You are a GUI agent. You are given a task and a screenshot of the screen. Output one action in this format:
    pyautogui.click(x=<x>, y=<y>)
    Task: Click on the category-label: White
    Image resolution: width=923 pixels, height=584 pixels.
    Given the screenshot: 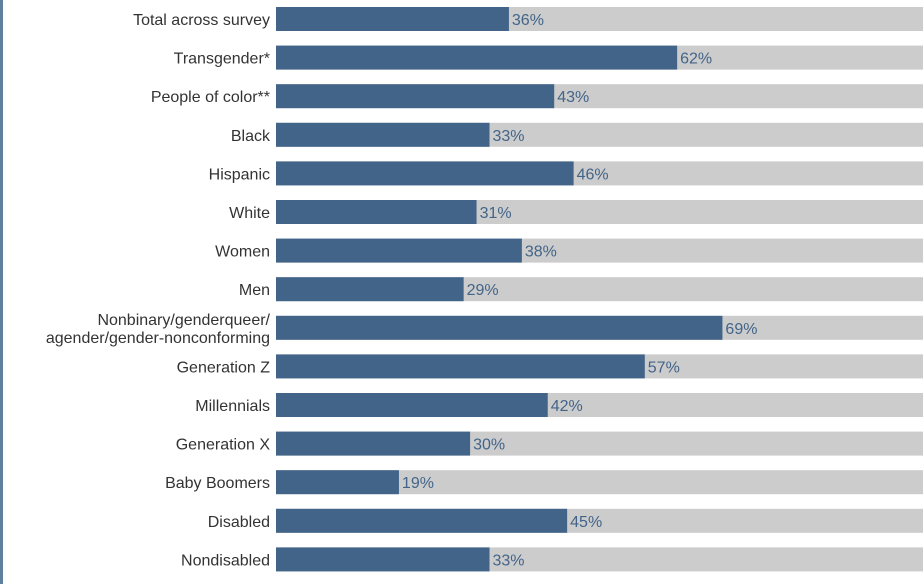 What is the action you would take?
    pyautogui.click(x=249, y=213)
    